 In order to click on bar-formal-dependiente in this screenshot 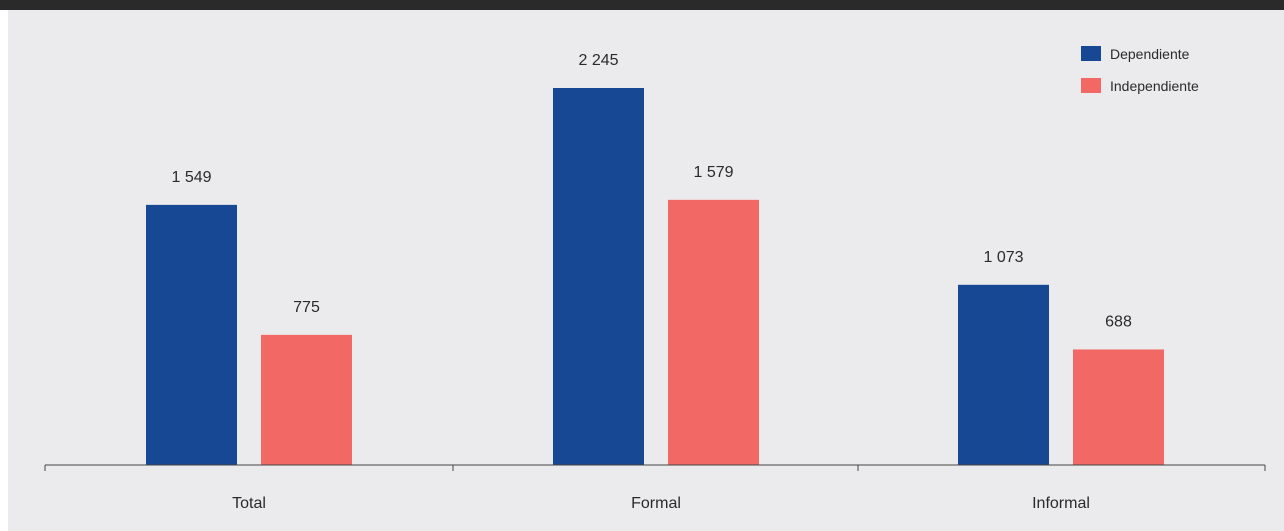, I will do `click(598, 276)`.